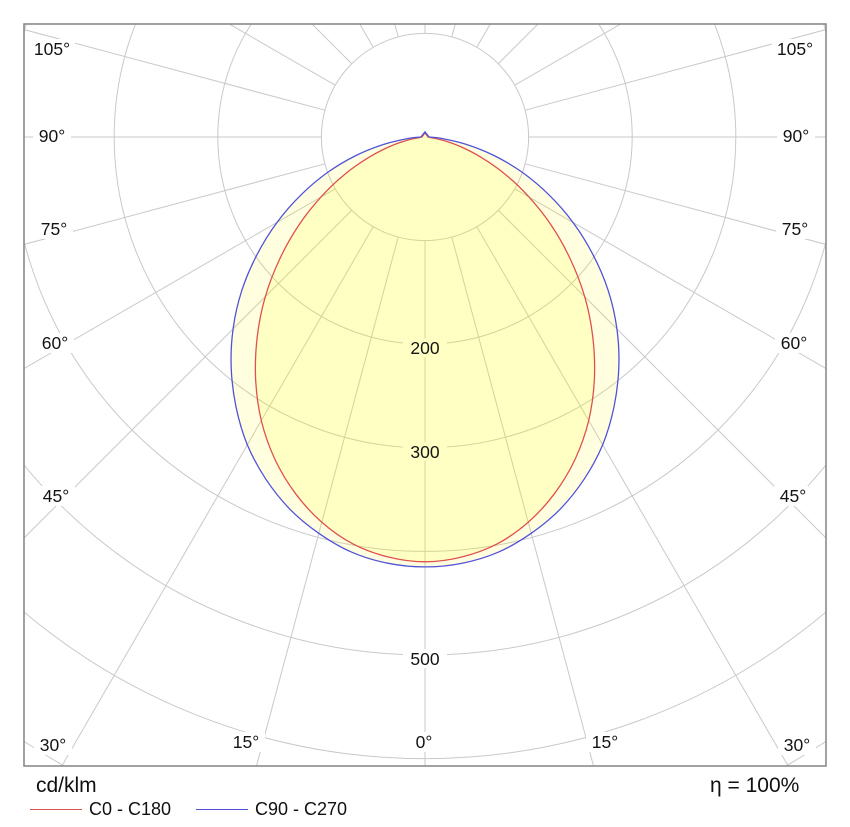  I want to click on radial-tick-label: 200, so click(424, 348).